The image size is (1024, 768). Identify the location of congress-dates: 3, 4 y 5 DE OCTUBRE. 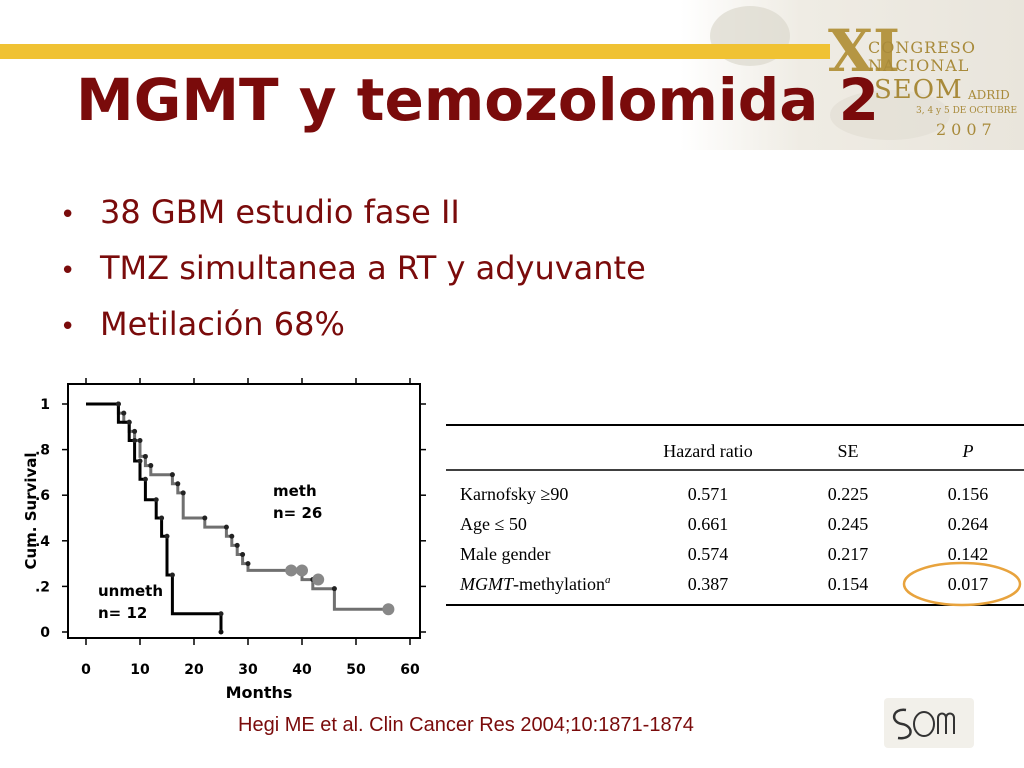
(967, 111).